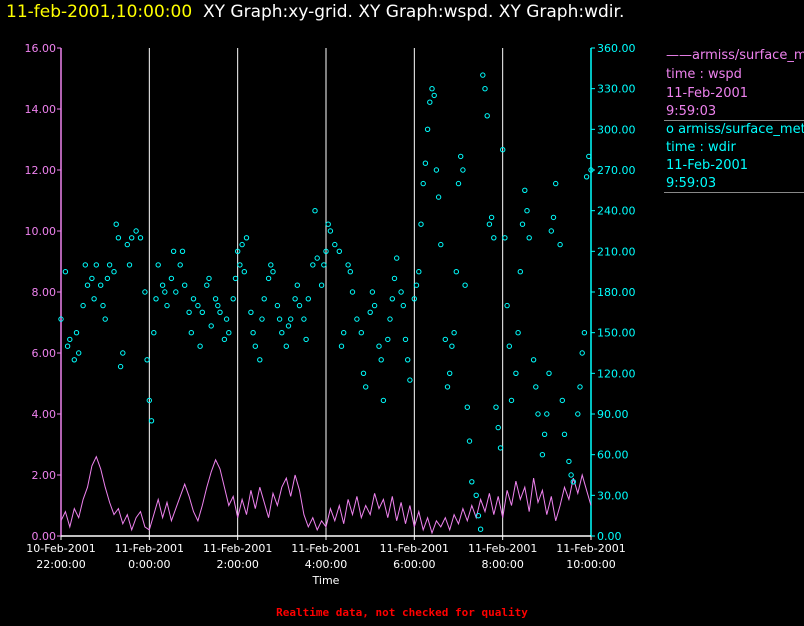 This screenshot has height=626, width=804. Describe the element at coordinates (326, 564) in the screenshot. I see `x-tick-time: 4:00:00` at that location.